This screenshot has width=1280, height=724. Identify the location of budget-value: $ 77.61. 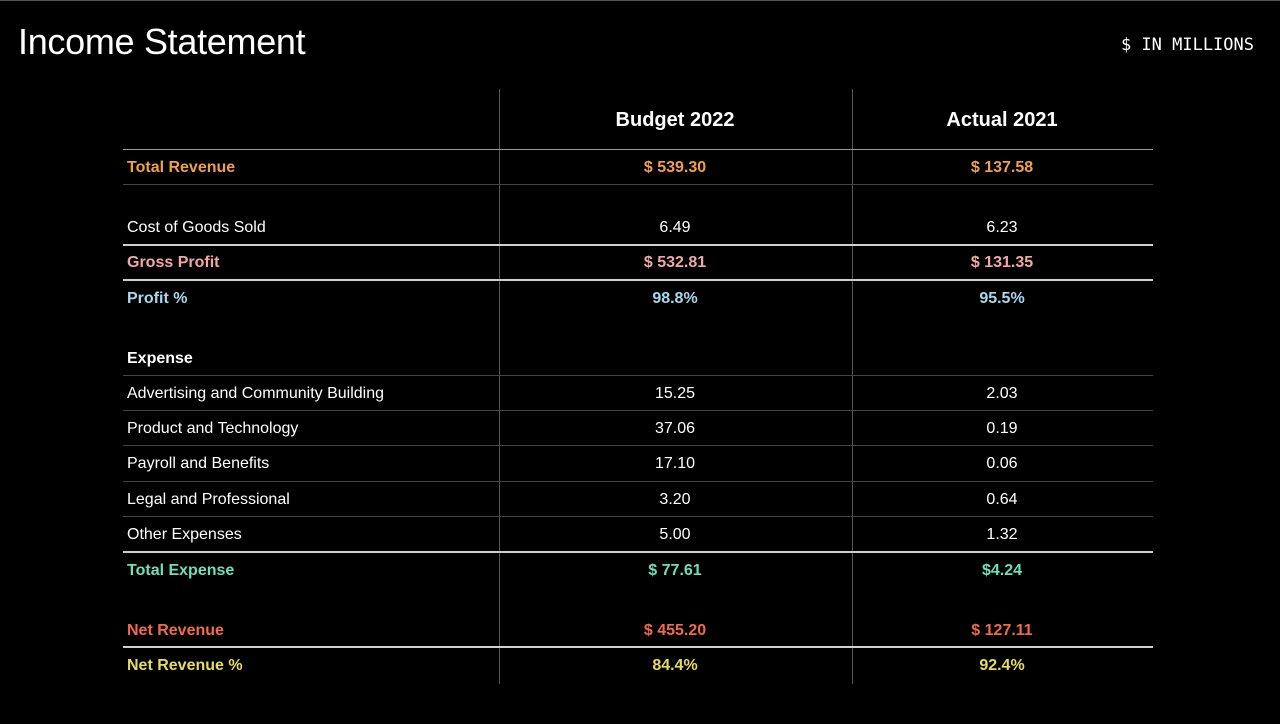
(675, 570).